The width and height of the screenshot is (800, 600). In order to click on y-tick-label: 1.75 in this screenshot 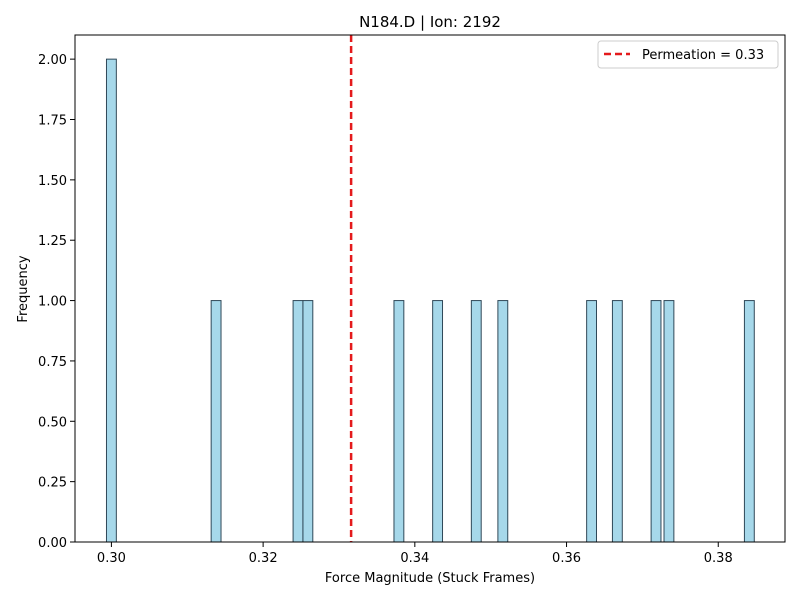, I will do `click(52, 121)`.